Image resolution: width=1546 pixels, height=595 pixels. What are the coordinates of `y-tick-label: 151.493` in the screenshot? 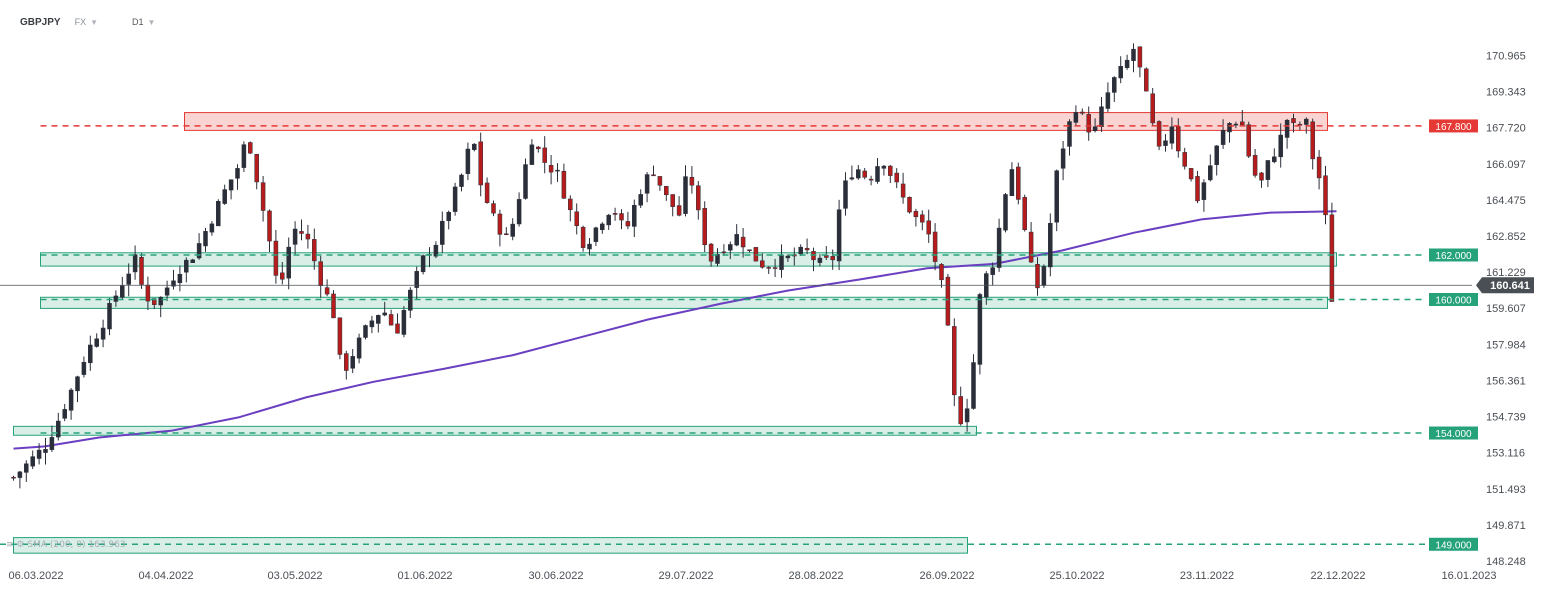 It's located at (1506, 490).